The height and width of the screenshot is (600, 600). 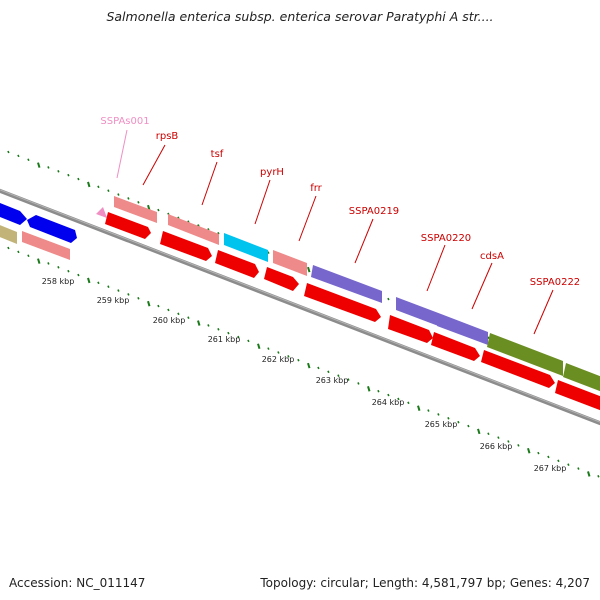 What do you see at coordinates (278, 359) in the screenshot?
I see `kbp-label: 262 kbp` at bounding box center [278, 359].